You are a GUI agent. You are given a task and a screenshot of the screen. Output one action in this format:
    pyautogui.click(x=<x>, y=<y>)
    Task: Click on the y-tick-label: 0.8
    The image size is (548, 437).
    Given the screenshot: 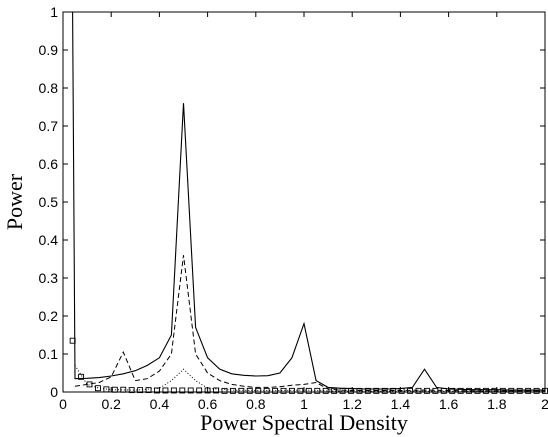 What is the action you would take?
    pyautogui.click(x=49, y=88)
    